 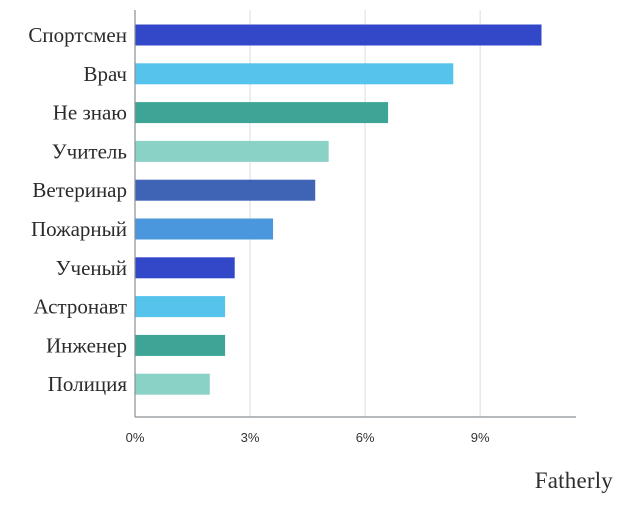 I want to click on category-label: Не знаю, so click(x=90, y=113).